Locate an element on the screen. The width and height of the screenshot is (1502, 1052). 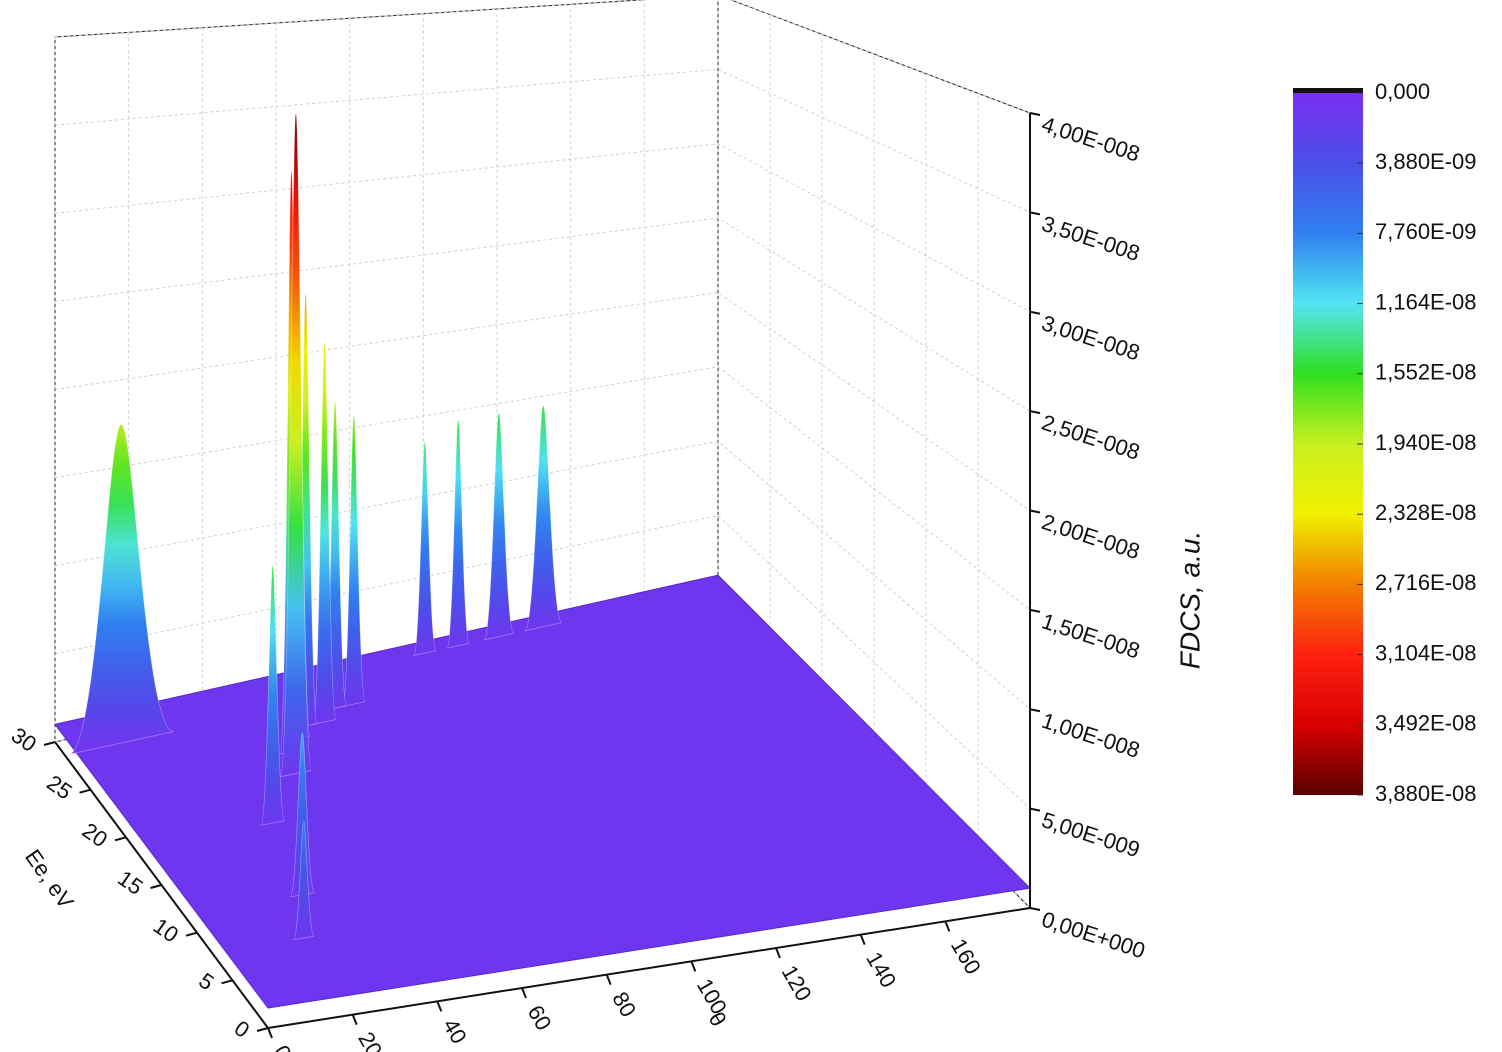
colorbar-tick-label: 1,940E-08 is located at coordinates (1426, 442).